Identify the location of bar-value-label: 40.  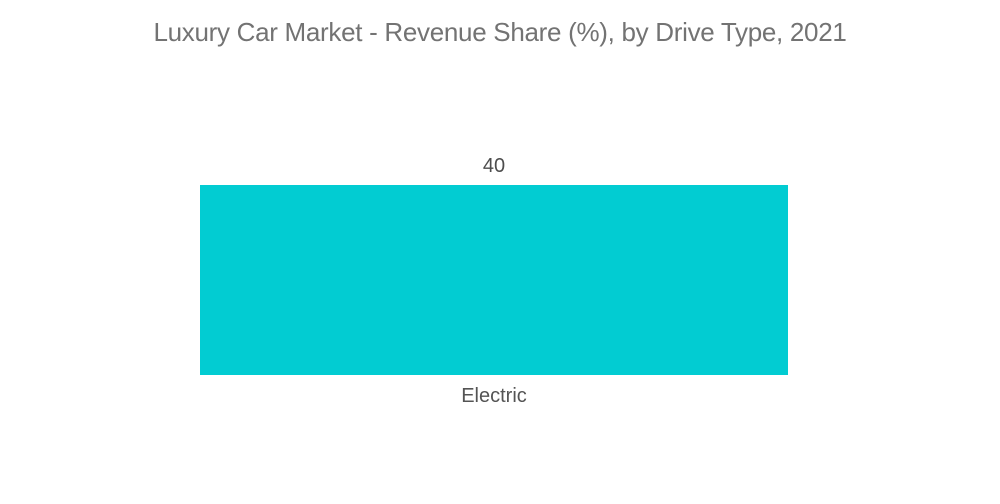
(494, 166).